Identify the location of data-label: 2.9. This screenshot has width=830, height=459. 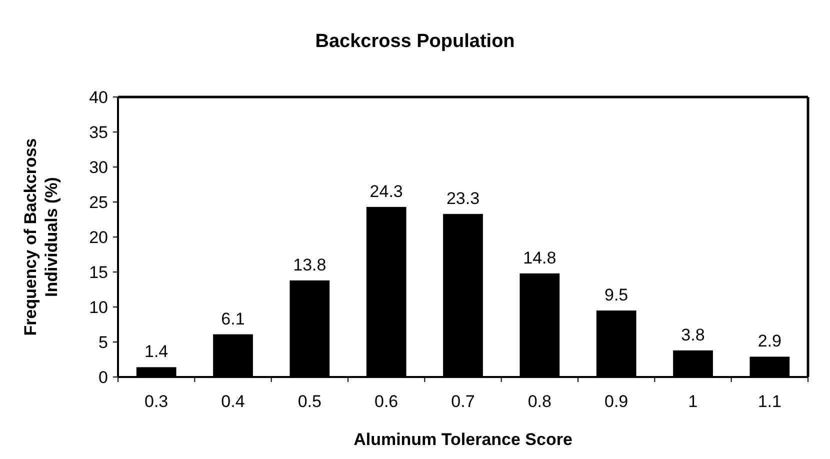
(770, 341).